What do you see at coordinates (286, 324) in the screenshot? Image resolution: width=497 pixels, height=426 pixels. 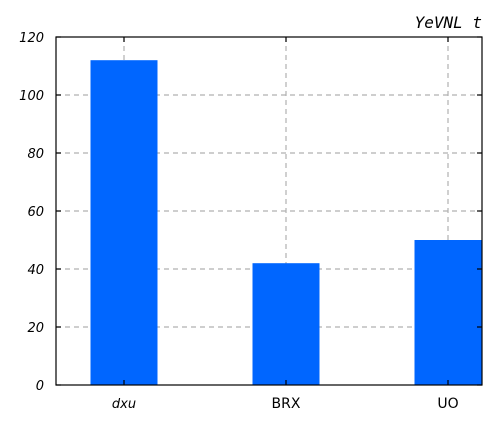 I see `bar-BRX` at bounding box center [286, 324].